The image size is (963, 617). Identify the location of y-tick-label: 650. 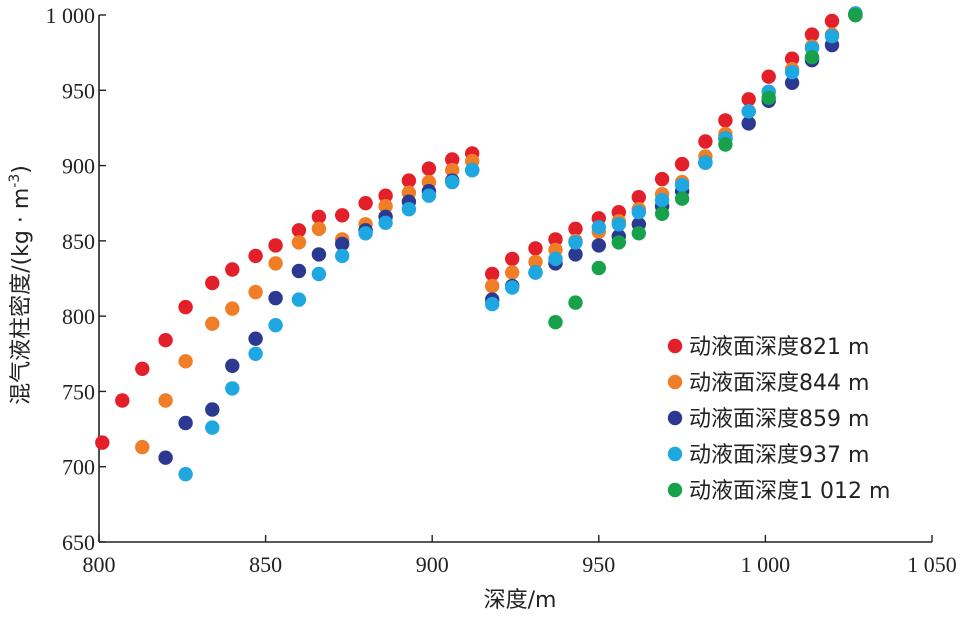
(78, 542).